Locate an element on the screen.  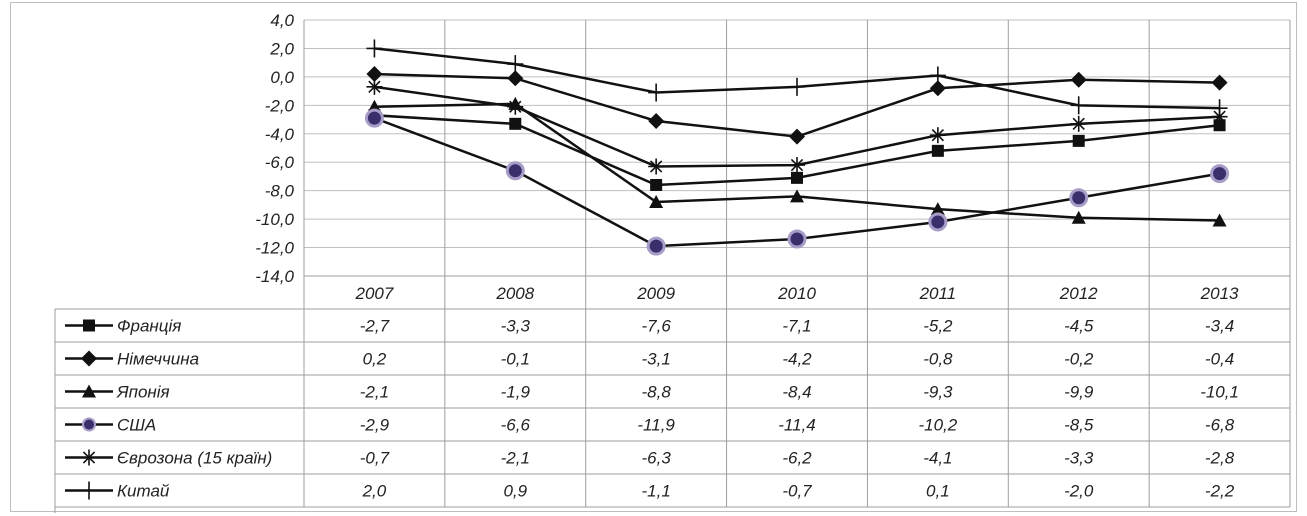
category-label: 2013 is located at coordinates (1219, 293).